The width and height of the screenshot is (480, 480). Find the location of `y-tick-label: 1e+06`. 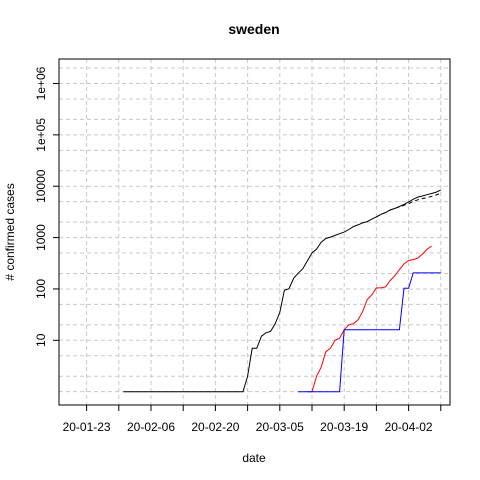

y-tick-label: 1e+06 is located at coordinates (41, 83).